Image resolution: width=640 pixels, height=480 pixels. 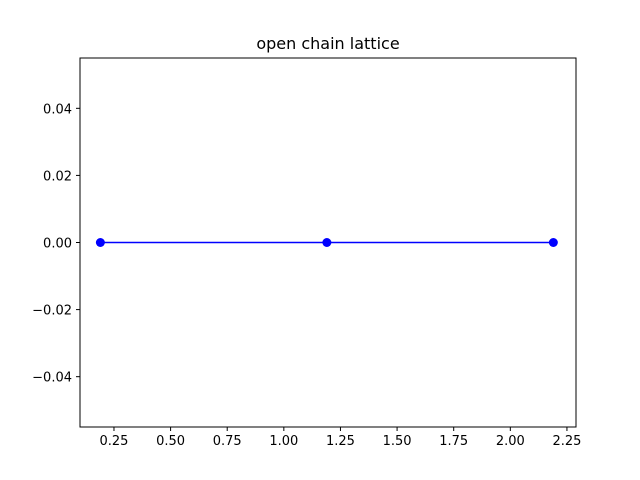 I want to click on x-tick-label: 0.75, so click(x=227, y=441).